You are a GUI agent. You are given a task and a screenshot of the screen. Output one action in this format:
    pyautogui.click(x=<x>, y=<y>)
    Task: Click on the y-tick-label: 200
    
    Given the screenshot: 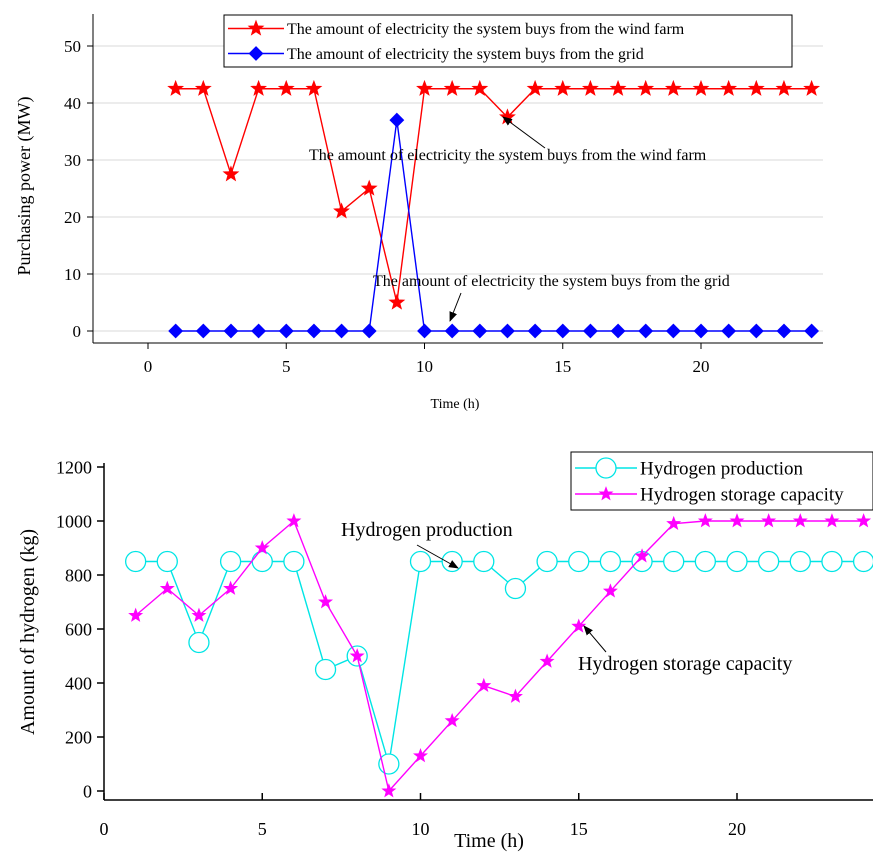 What is the action you would take?
    pyautogui.click(x=78, y=737)
    